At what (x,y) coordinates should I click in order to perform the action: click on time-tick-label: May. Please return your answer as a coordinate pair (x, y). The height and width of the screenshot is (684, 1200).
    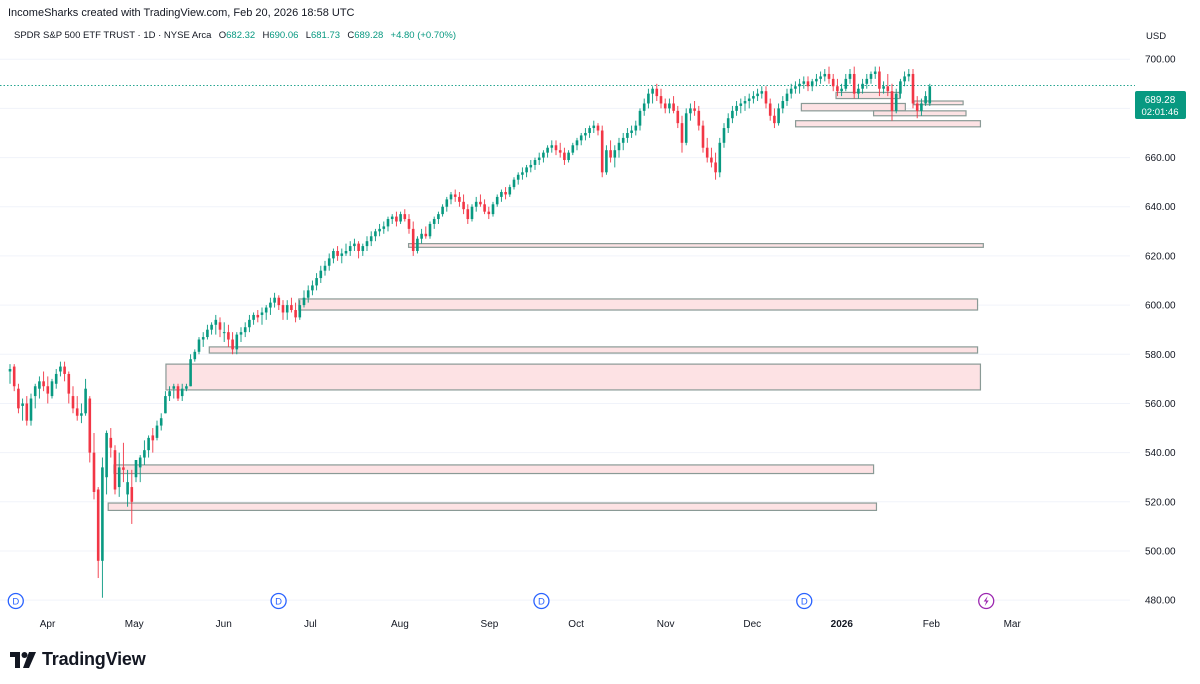
    Looking at the image, I should click on (134, 624).